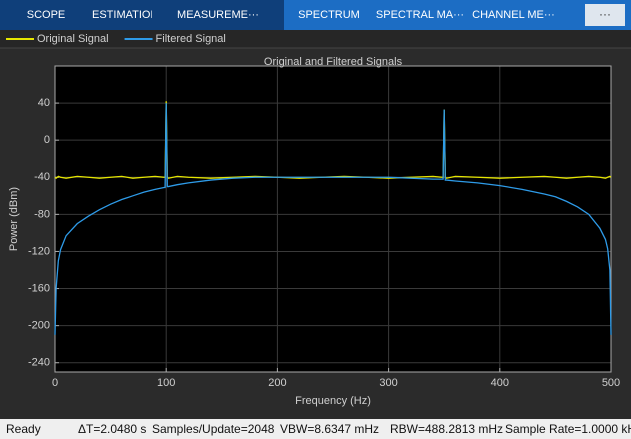 The height and width of the screenshot is (439, 631). I want to click on legend-bar, so click(315, 39).